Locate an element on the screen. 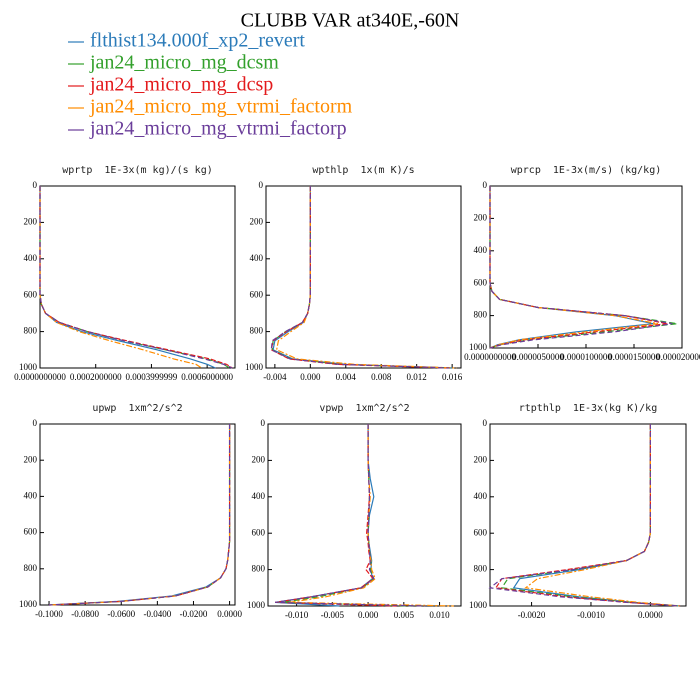 The image size is (700, 700). legend-label: jan24_micro_mg_vtrmi_factorm is located at coordinates (221, 107).